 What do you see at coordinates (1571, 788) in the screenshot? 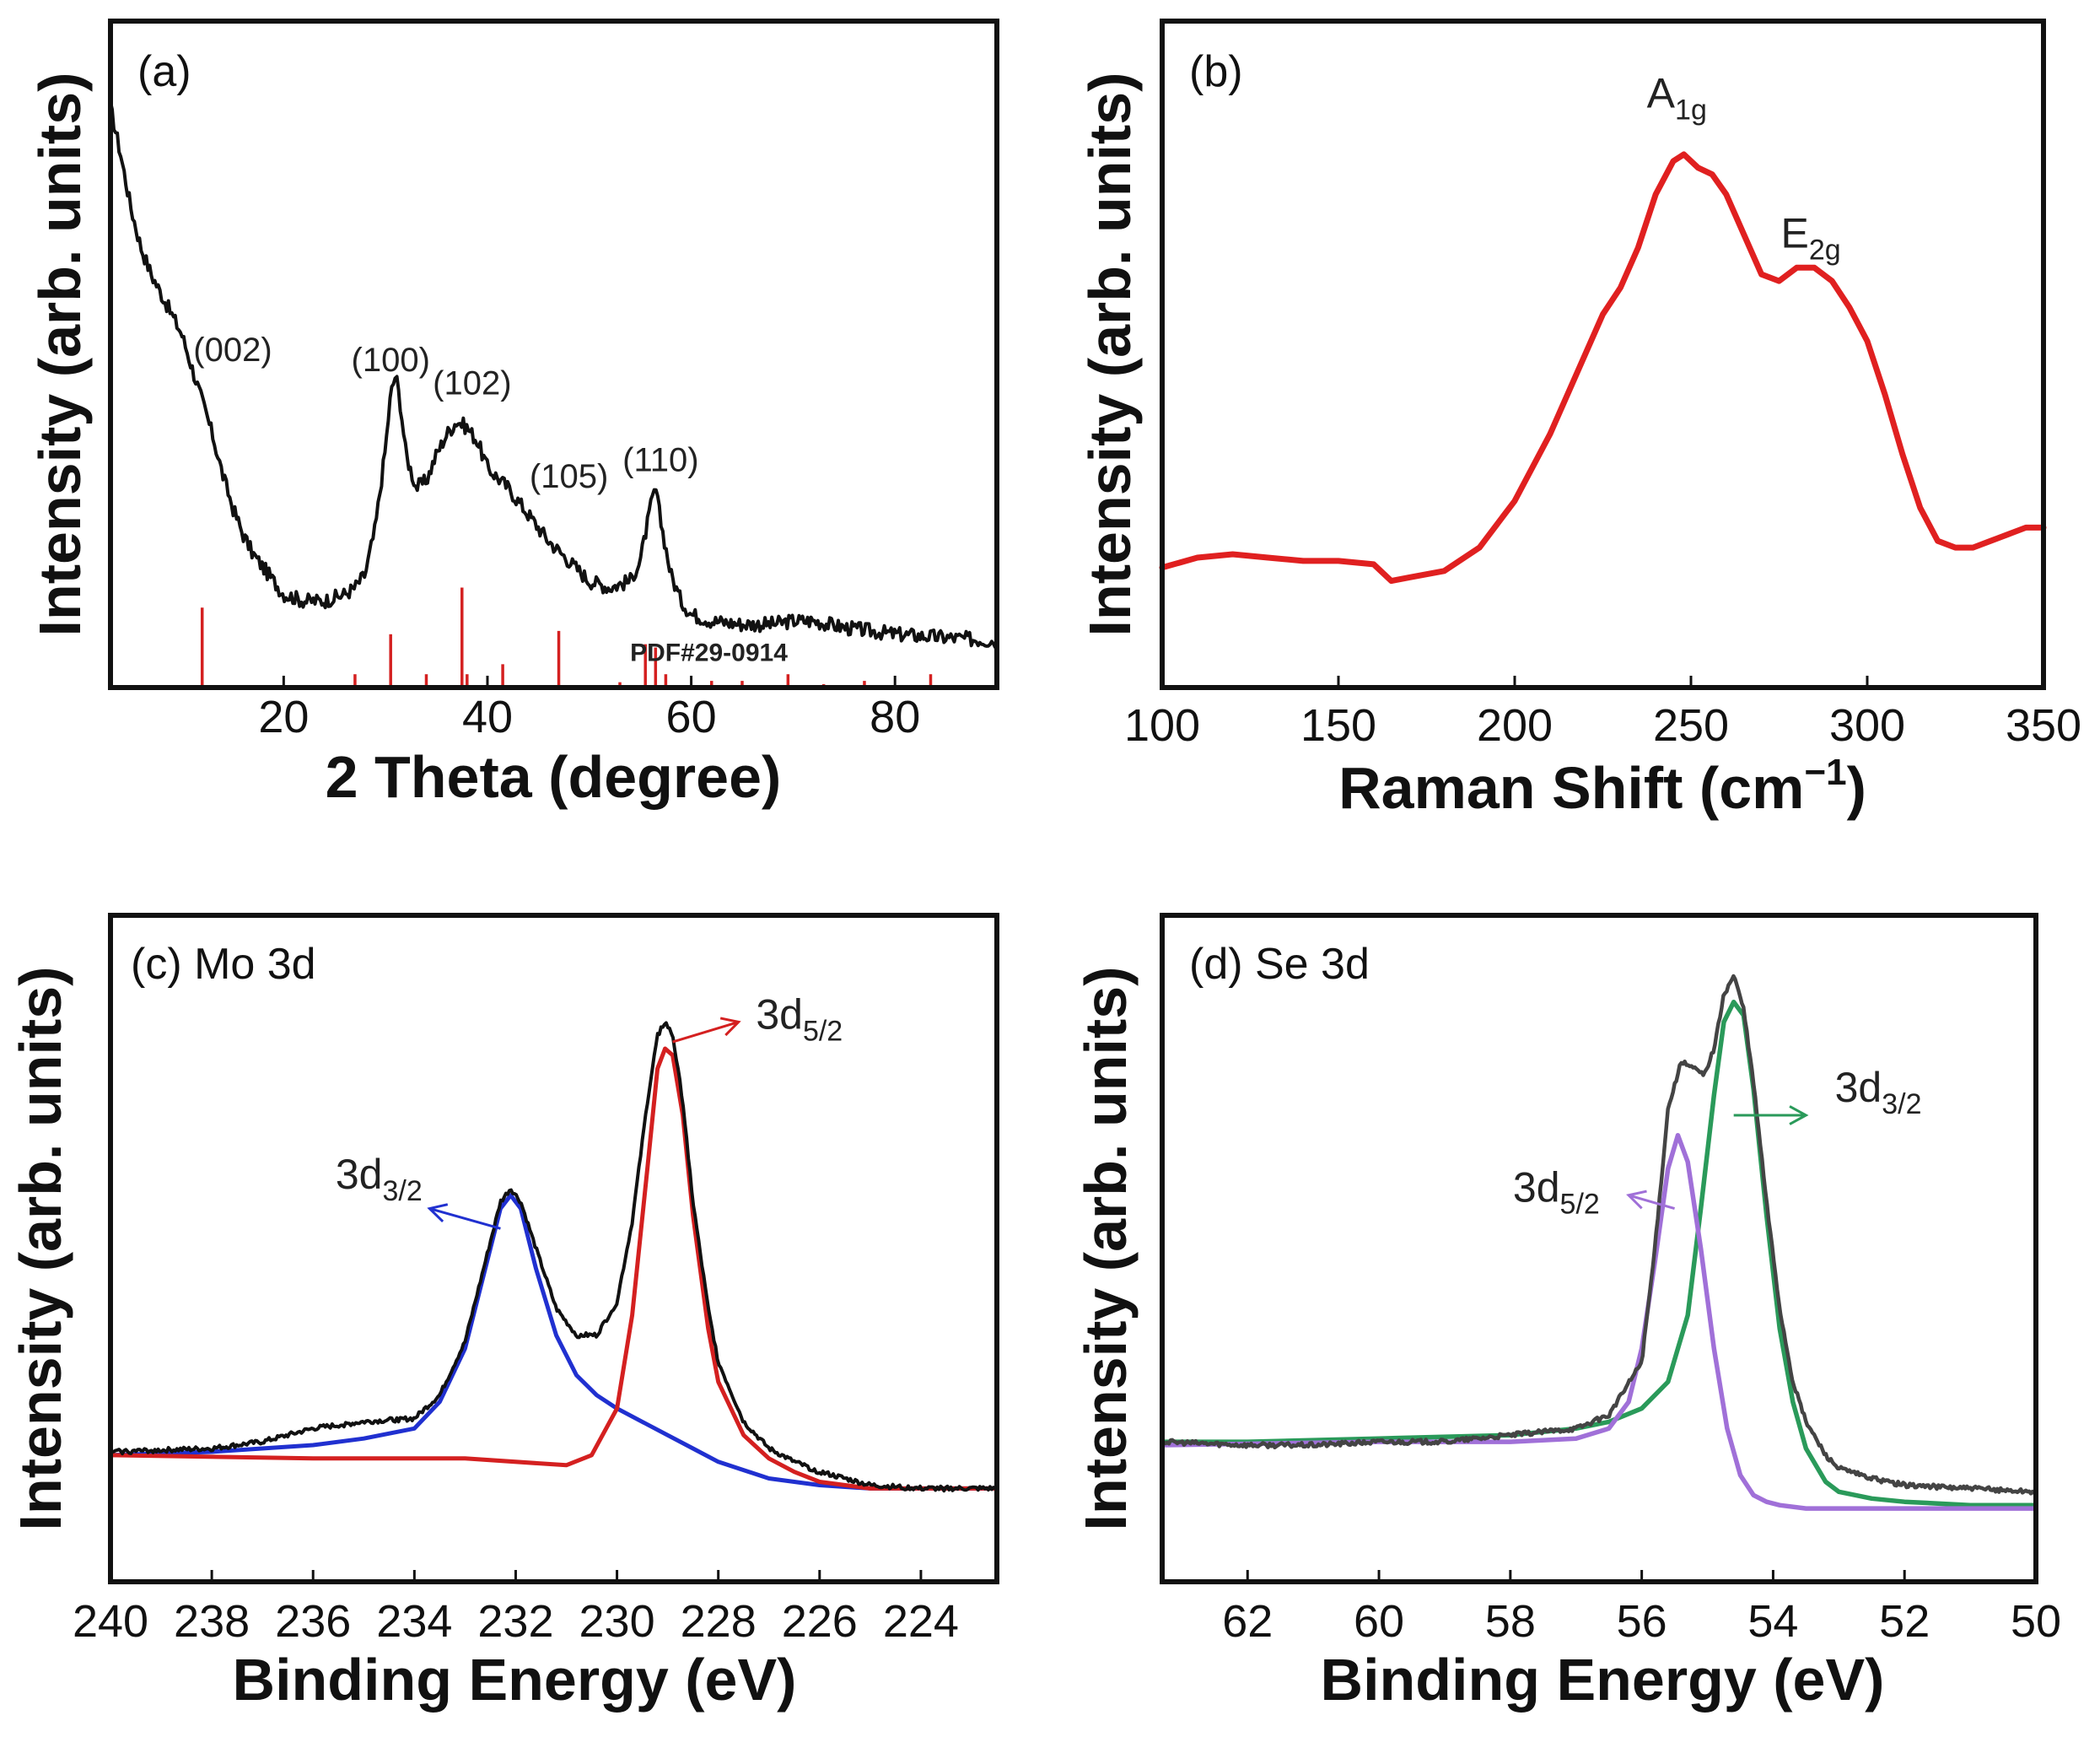
I see `panel-b-x-axis-title-main: Raman Shift (cm` at bounding box center [1571, 788].